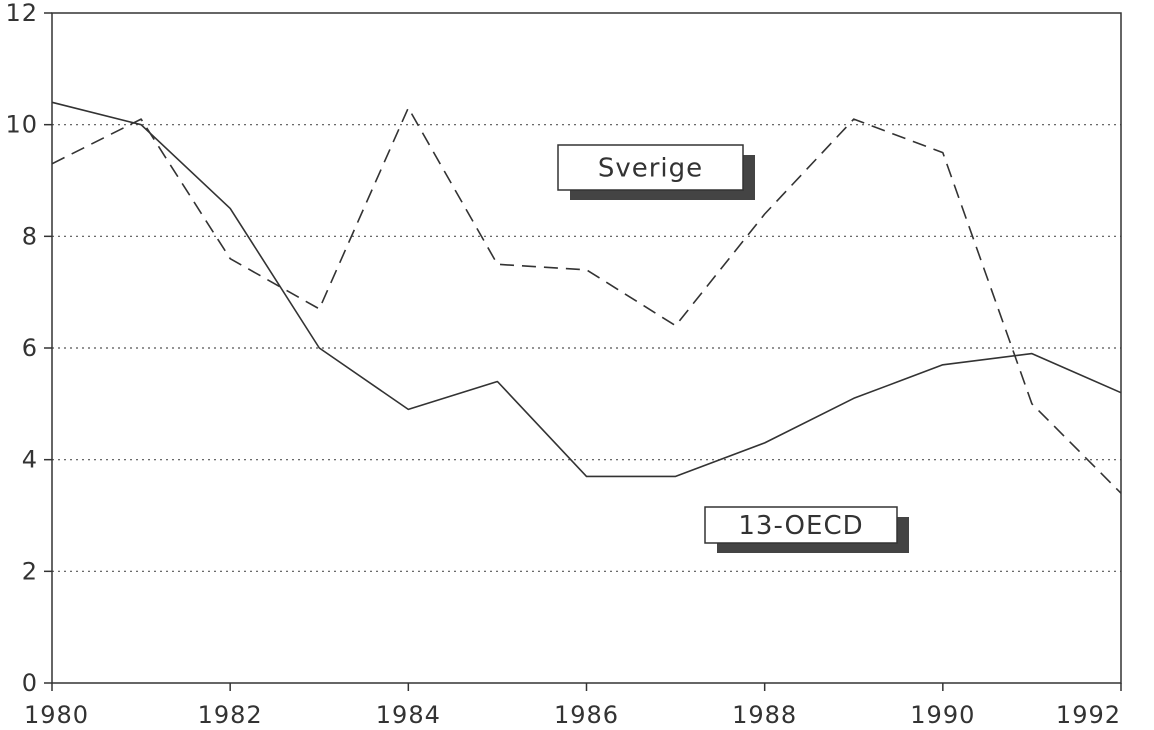 The image size is (1154, 730). What do you see at coordinates (21, 13) in the screenshot?
I see `y-tick-label: 12` at bounding box center [21, 13].